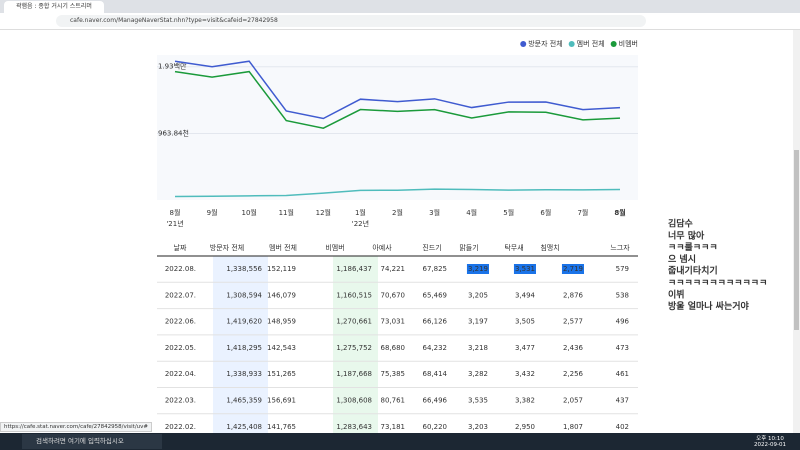 This screenshot has height=450, width=800. I want to click on table-cell: 1,270,661, so click(354, 322).